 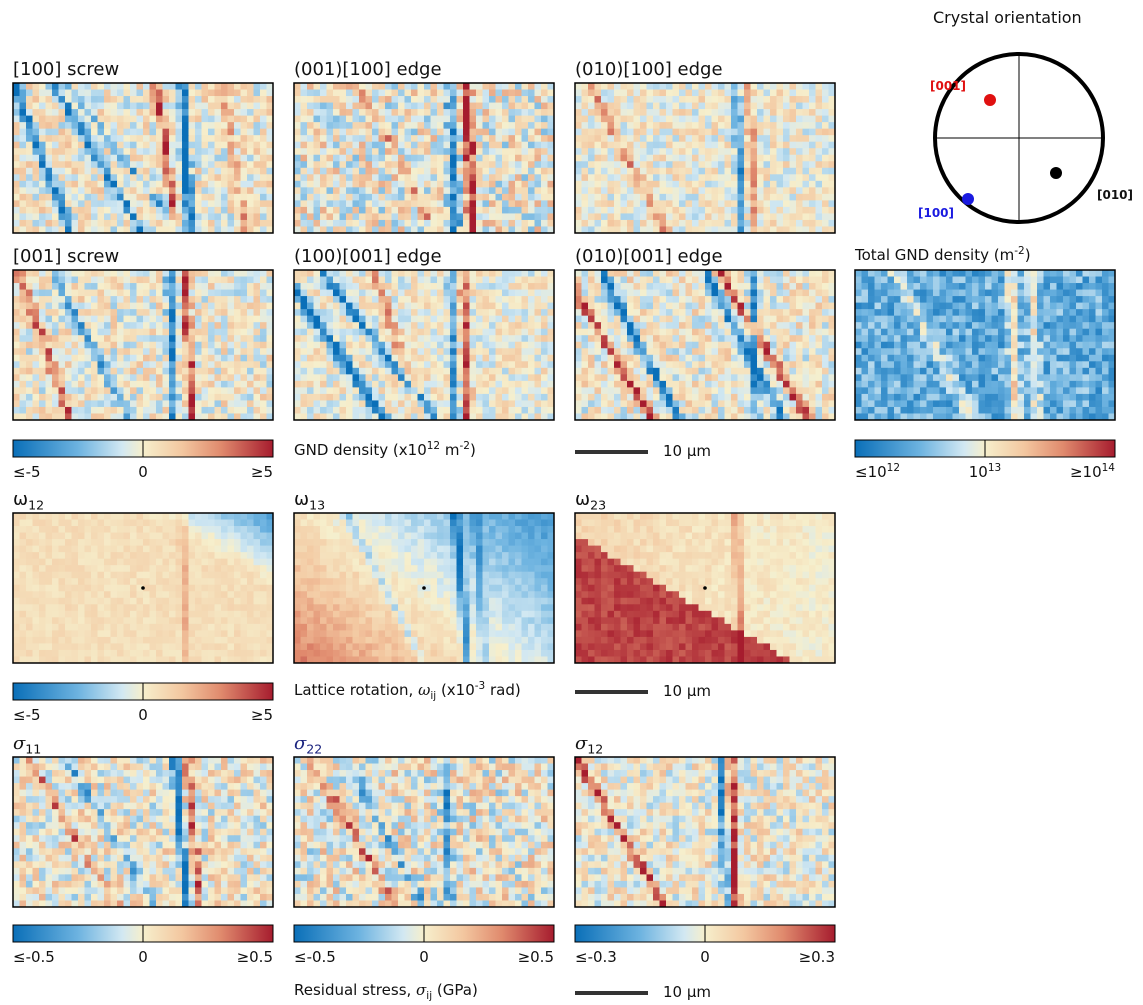 What do you see at coordinates (424, 345) in the screenshot?
I see `map` at bounding box center [424, 345].